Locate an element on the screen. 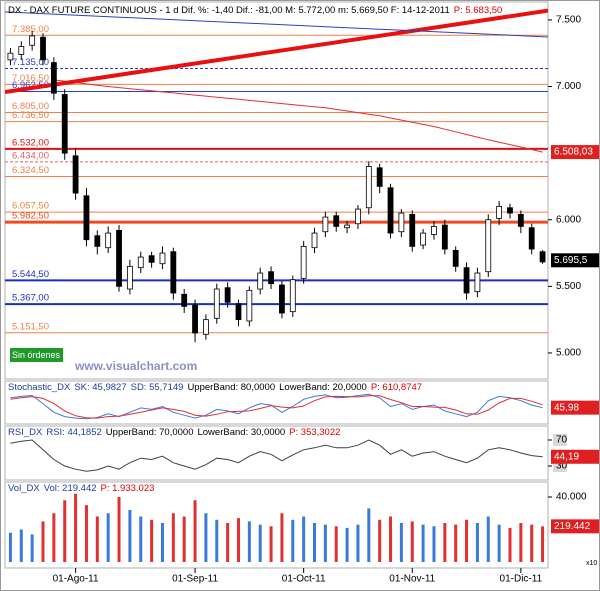  scale-note: x10 is located at coordinates (591, 563).